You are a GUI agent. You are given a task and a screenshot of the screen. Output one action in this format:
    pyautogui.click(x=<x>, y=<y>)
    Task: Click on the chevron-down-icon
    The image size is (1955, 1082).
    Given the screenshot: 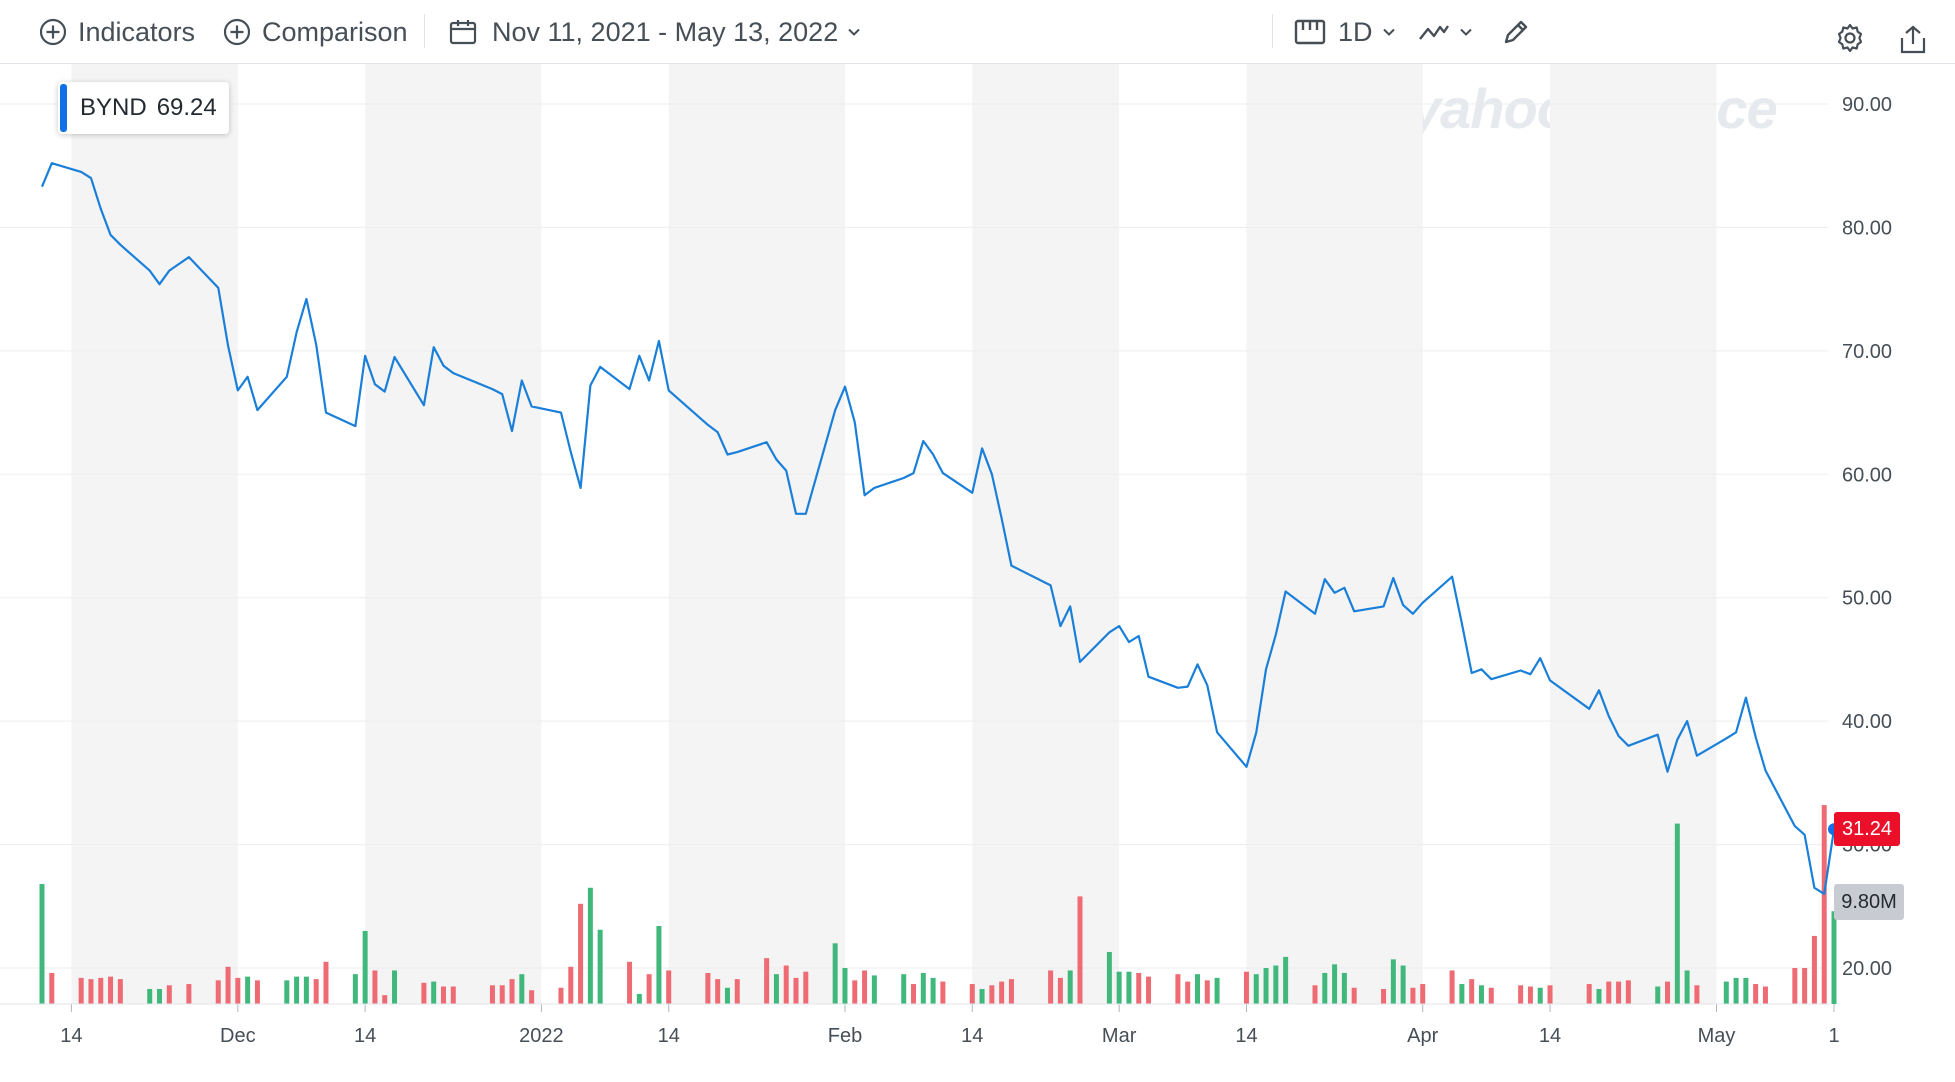 What is the action you would take?
    pyautogui.click(x=1466, y=32)
    